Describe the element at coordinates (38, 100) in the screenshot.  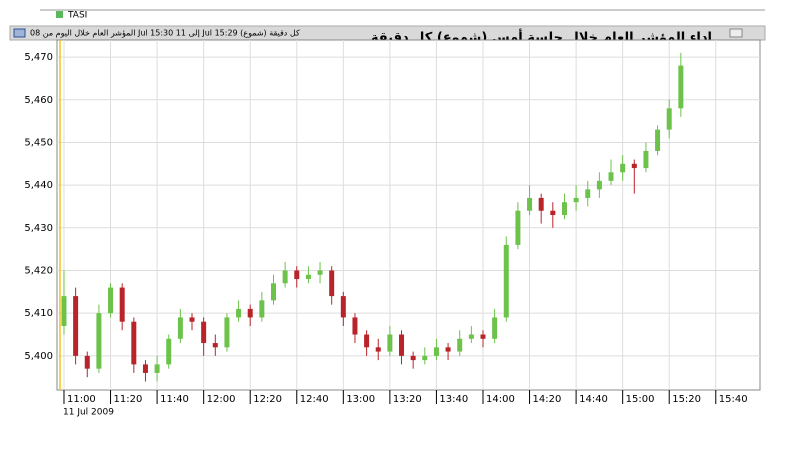
I see `y-tick-label: 5,460` at that location.